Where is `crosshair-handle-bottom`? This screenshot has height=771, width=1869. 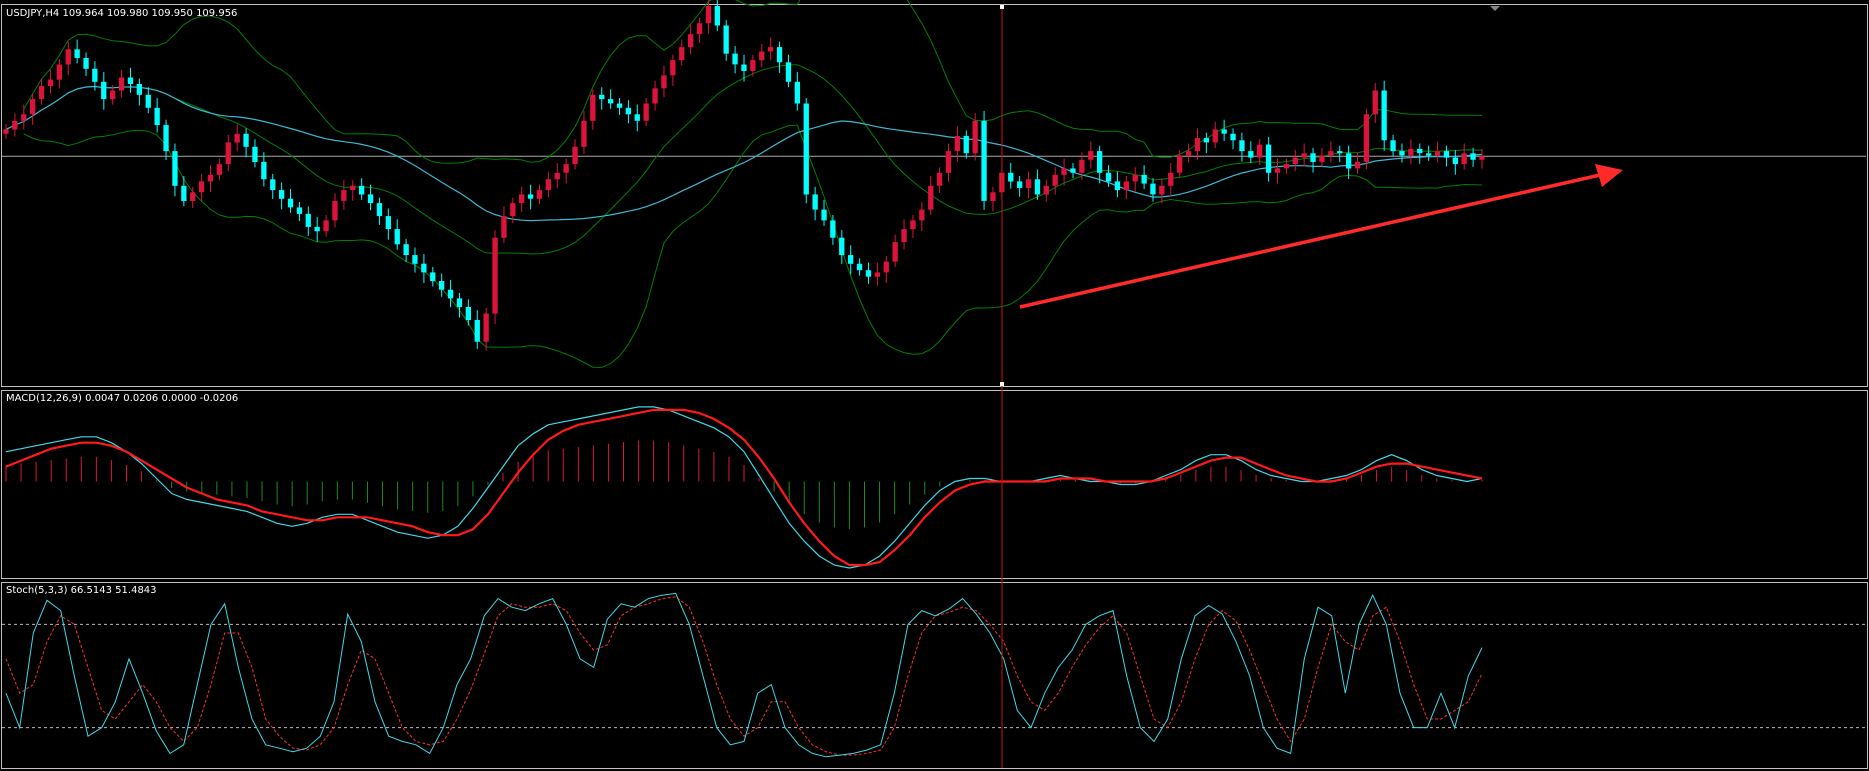 crosshair-handle-bottom is located at coordinates (1002, 384).